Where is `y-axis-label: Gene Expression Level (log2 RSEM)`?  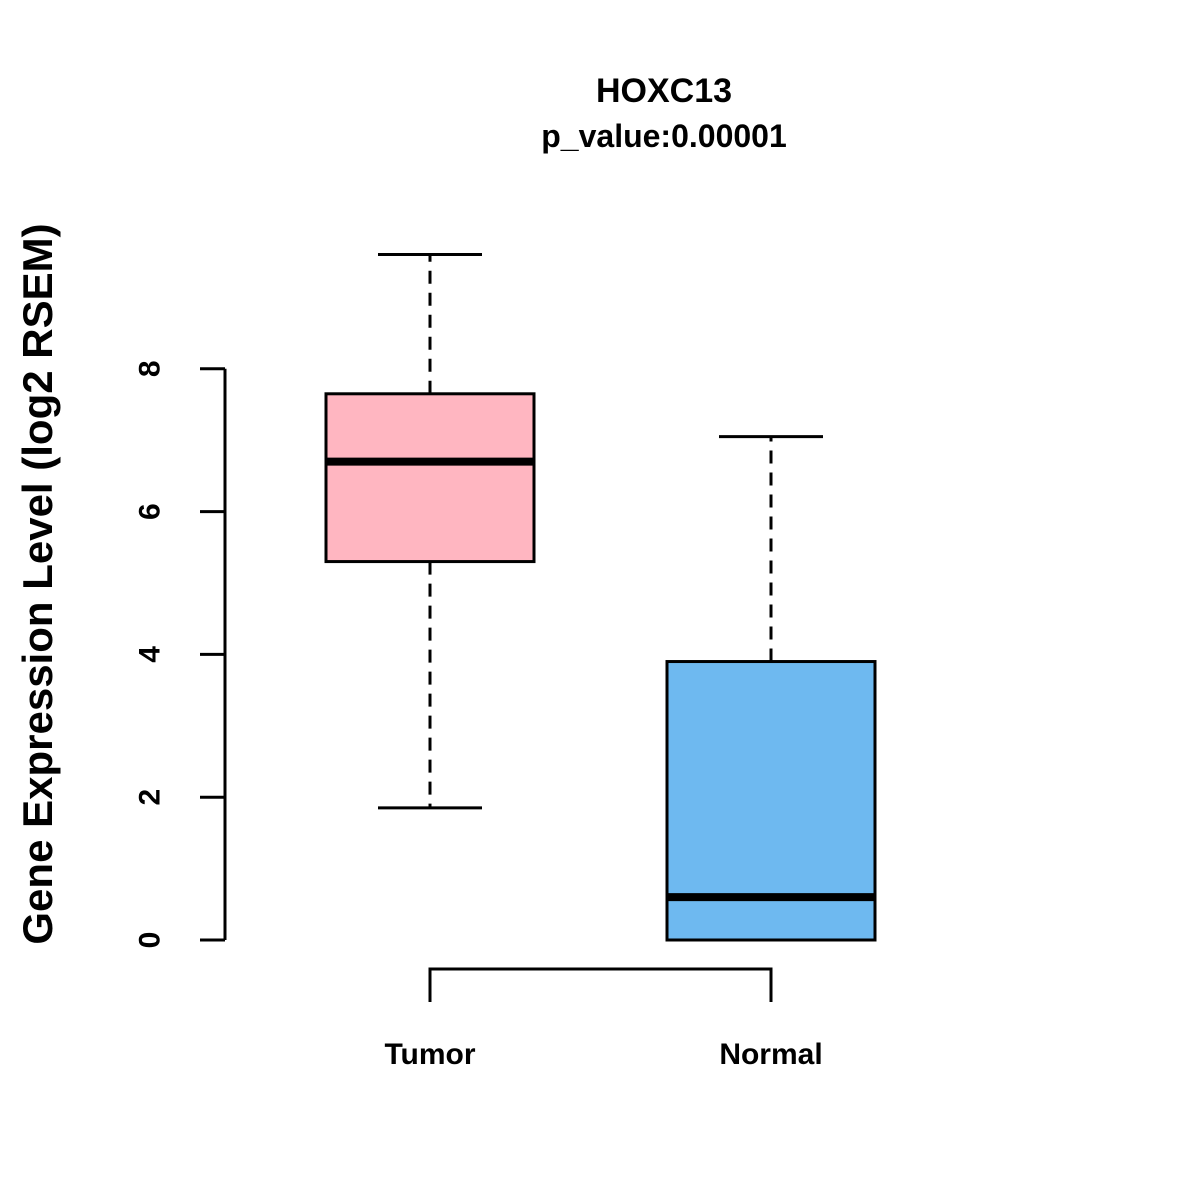
y-axis-label: Gene Expression Level (log2 RSEM) is located at coordinates (37, 584).